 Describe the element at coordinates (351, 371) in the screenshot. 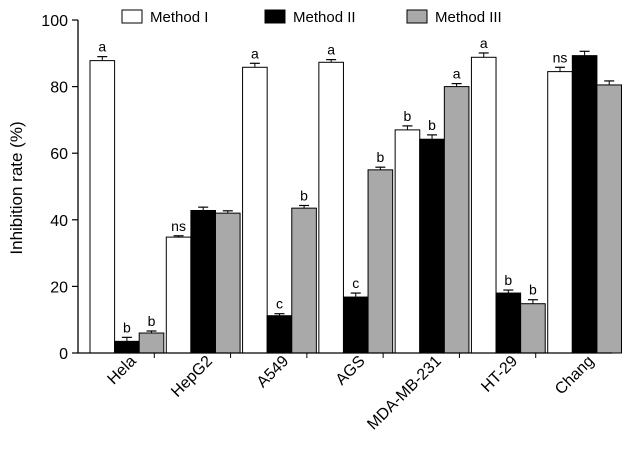

I see `x-tick-label: AGS` at that location.